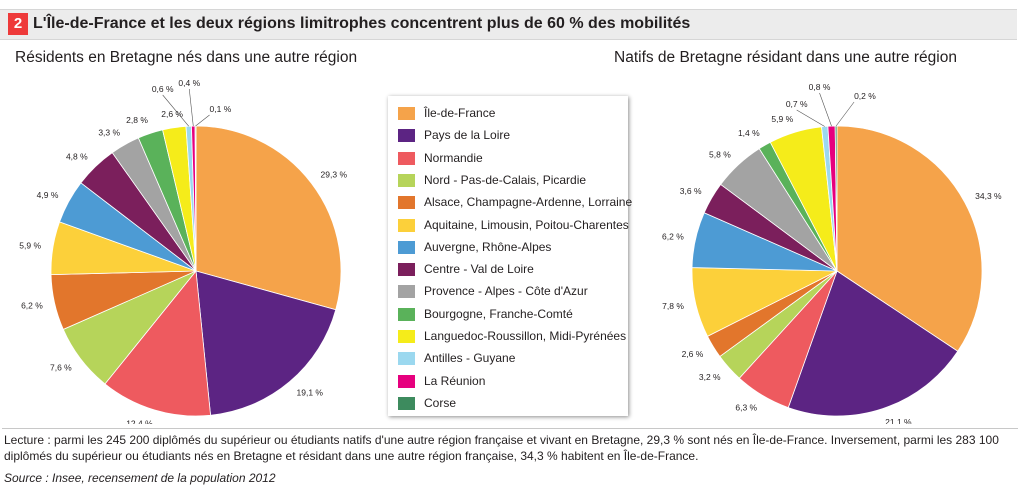 This screenshot has height=491, width=1024. I want to click on divider, so click(510, 428).